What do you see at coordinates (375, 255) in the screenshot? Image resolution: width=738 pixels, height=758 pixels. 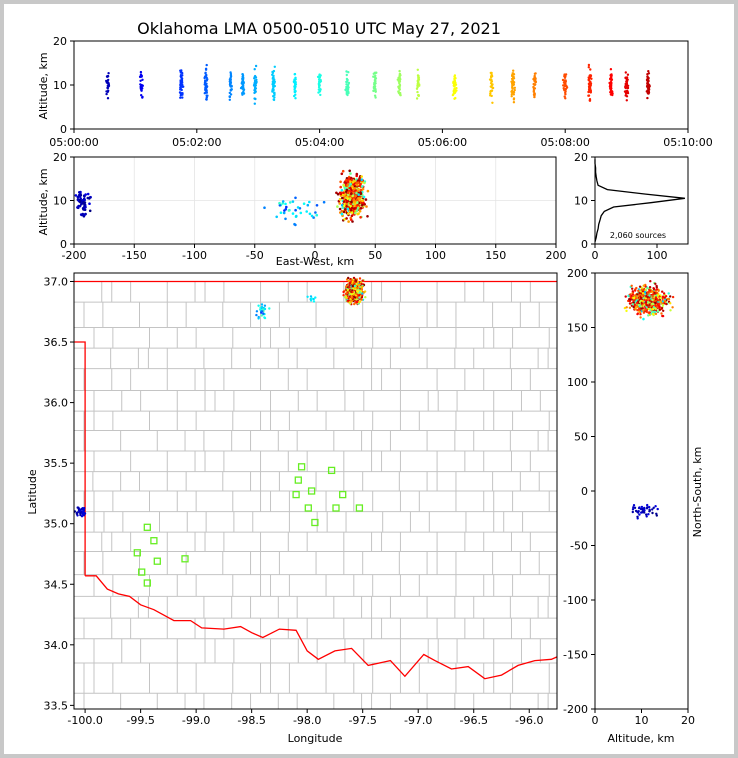 I see `ew-tick-label: 50` at bounding box center [375, 255].